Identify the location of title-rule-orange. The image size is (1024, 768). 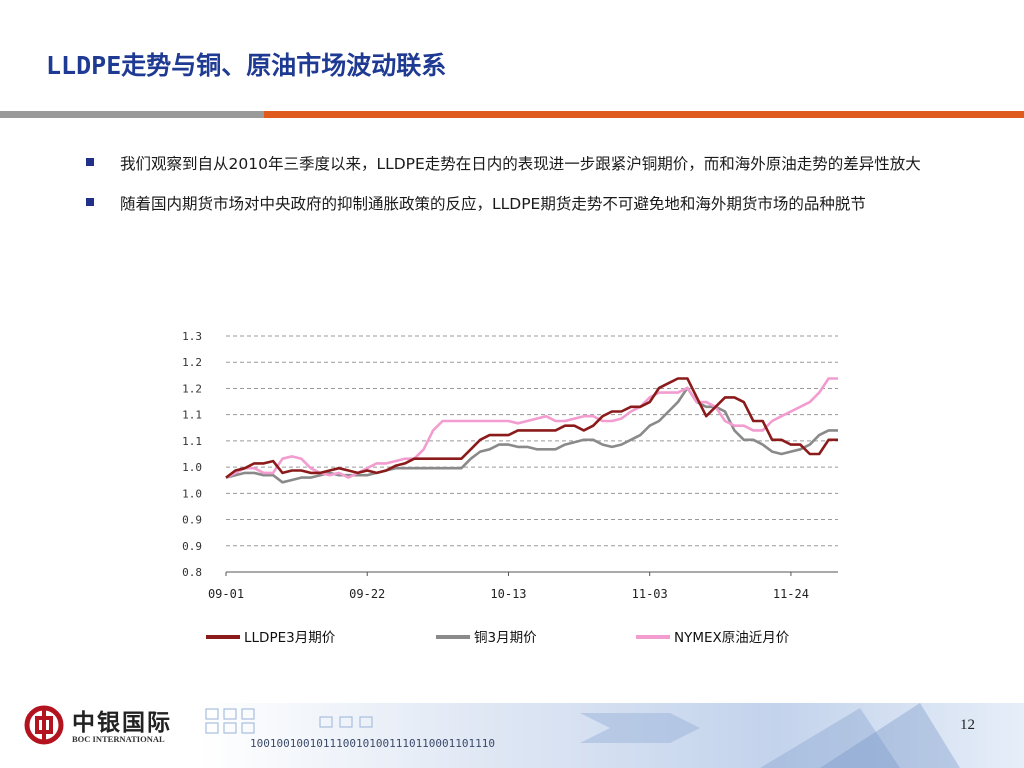
(644, 114).